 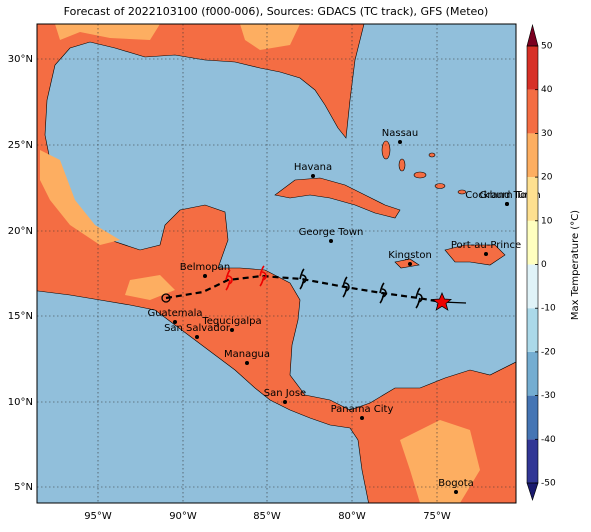 I want to click on lon-label: 85°W, so click(x=267, y=516).